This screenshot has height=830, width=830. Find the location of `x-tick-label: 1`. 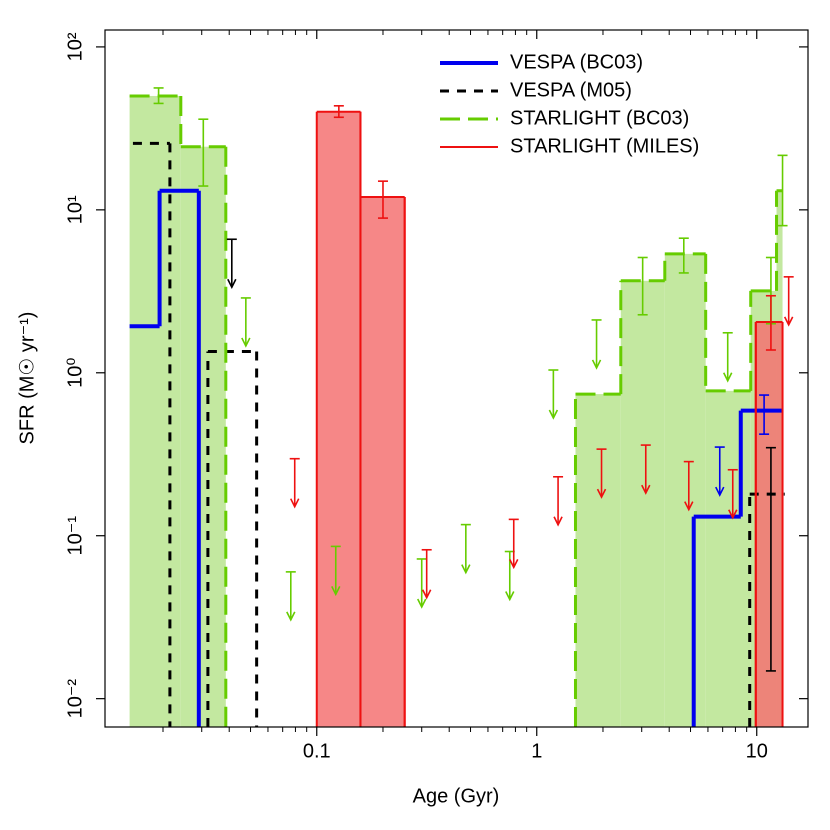

x-tick-label: 1 is located at coordinates (536, 751).